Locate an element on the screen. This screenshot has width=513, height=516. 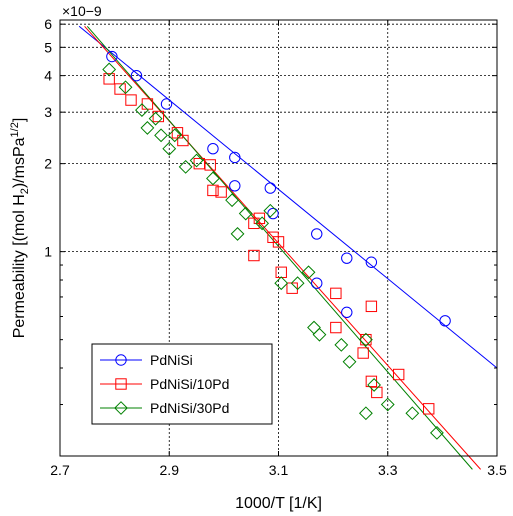
y-axis-label: Permeability [(mol H2)/msPa1/2] is located at coordinates (20, 228).